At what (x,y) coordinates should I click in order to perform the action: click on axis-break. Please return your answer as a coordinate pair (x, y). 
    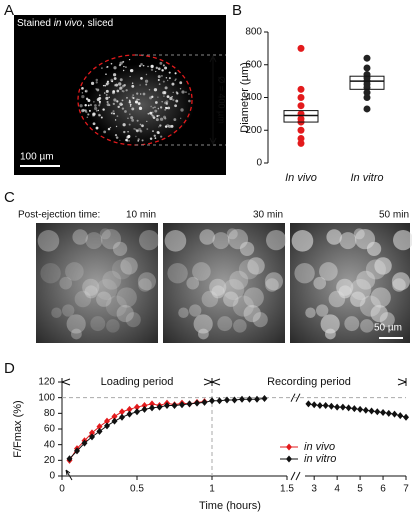
    Looking at the image, I should click on (295, 476).